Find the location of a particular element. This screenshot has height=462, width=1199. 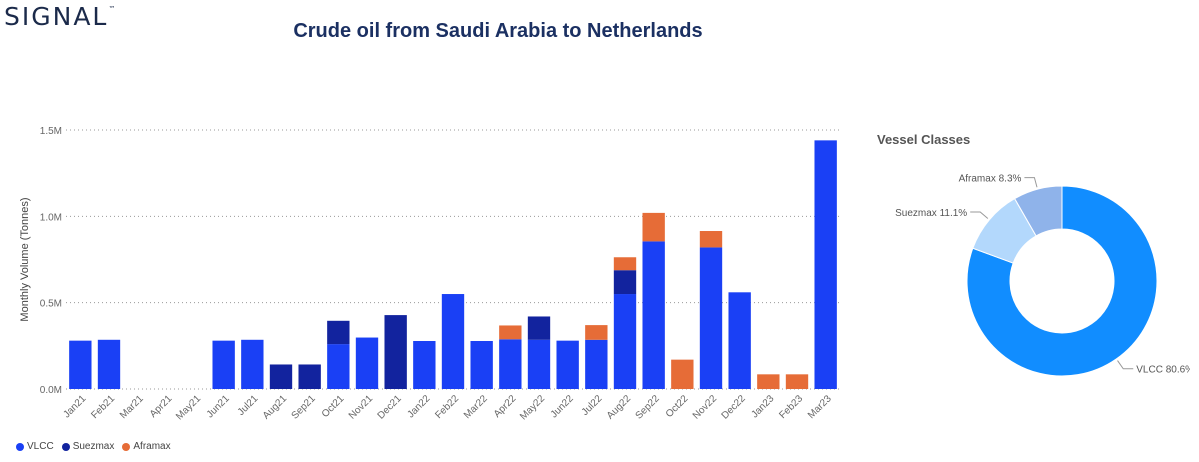

bar-jan21-vlcc is located at coordinates (80, 364).